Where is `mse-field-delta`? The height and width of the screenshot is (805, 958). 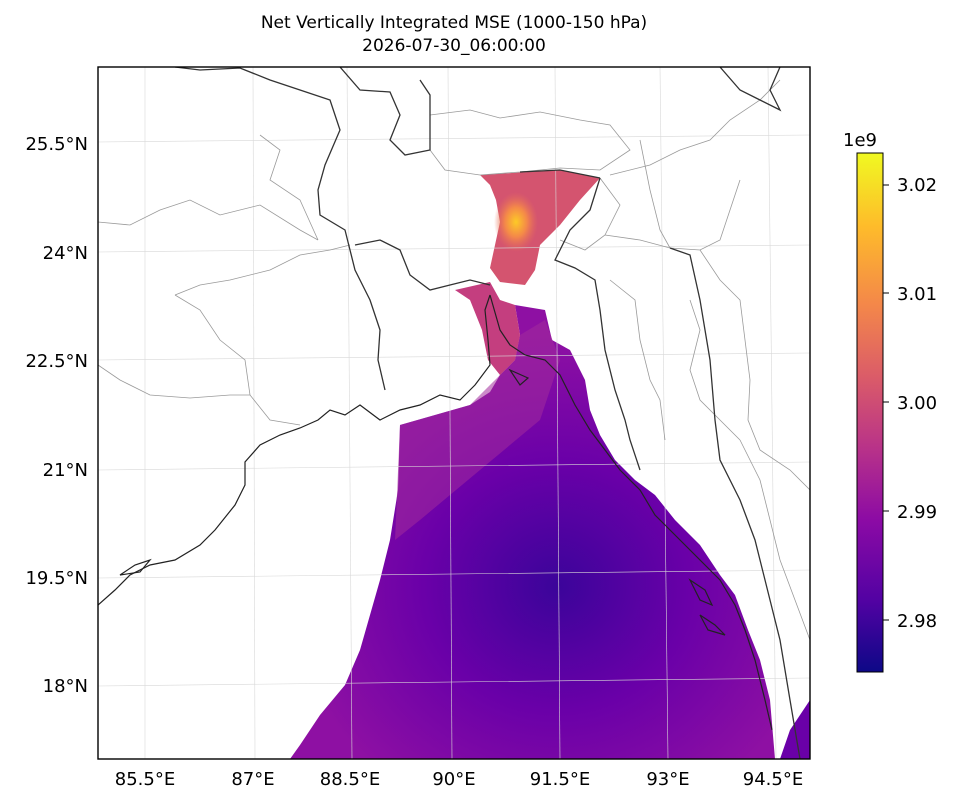
mse-field-delta is located at coordinates (487, 328).